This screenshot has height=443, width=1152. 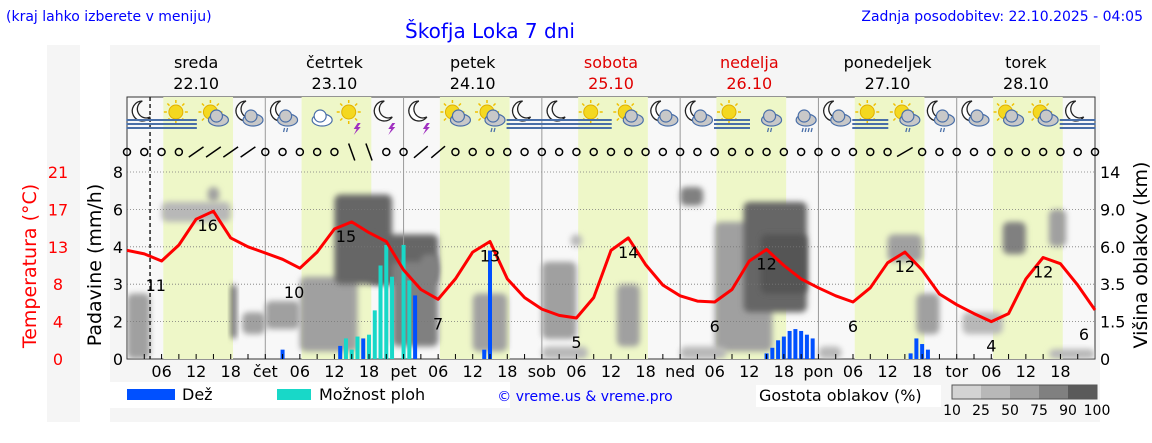 What do you see at coordinates (30, 266) in the screenshot?
I see `temperature-axis-title: Temperatura (°C)` at bounding box center [30, 266].